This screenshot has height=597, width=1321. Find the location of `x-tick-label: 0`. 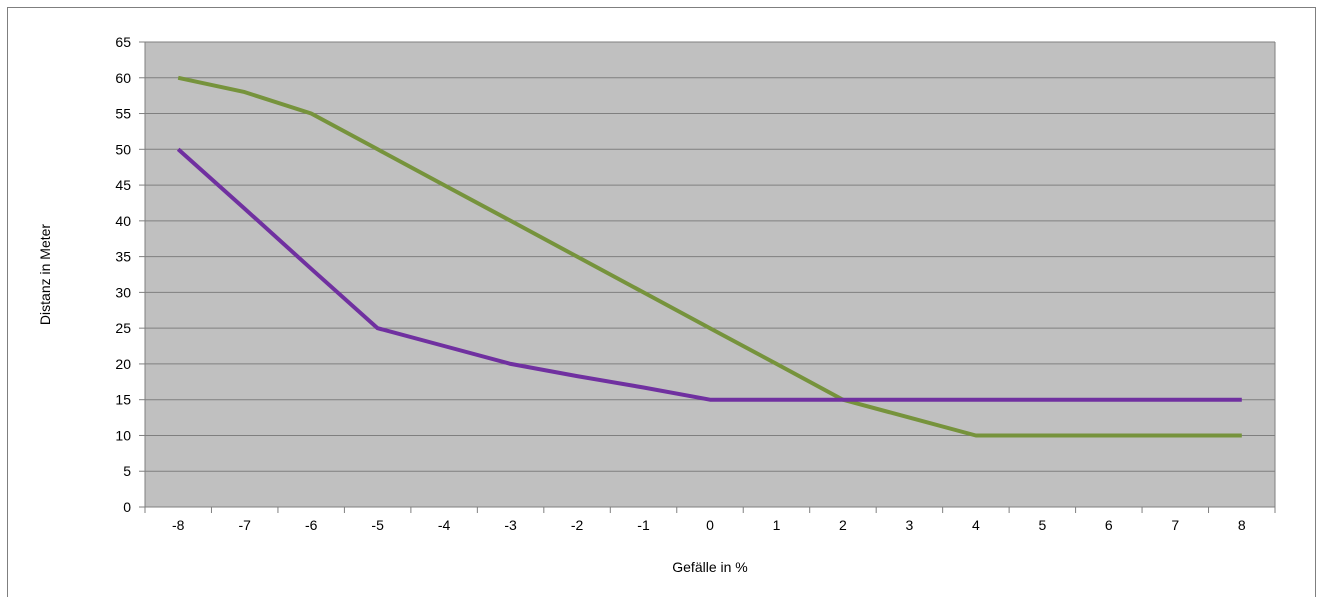

x-tick-label: 0 is located at coordinates (710, 525).